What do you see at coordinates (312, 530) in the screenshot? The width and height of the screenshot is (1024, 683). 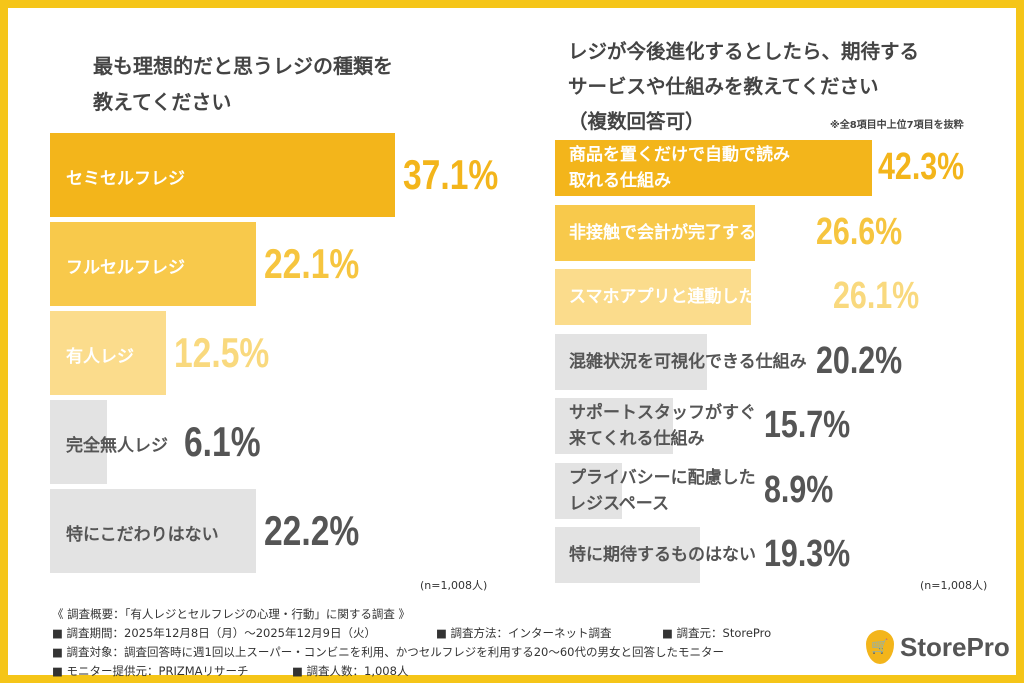 I see `value-label: 22.2%` at bounding box center [312, 530].